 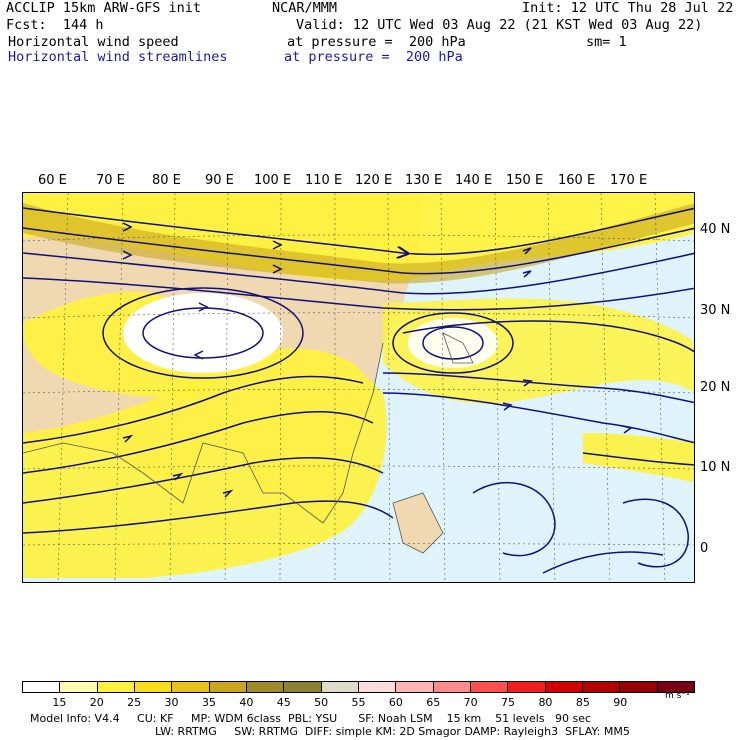 I want to click on model-title: ACCLIP 15km ARW-GFS init, so click(x=104, y=8).